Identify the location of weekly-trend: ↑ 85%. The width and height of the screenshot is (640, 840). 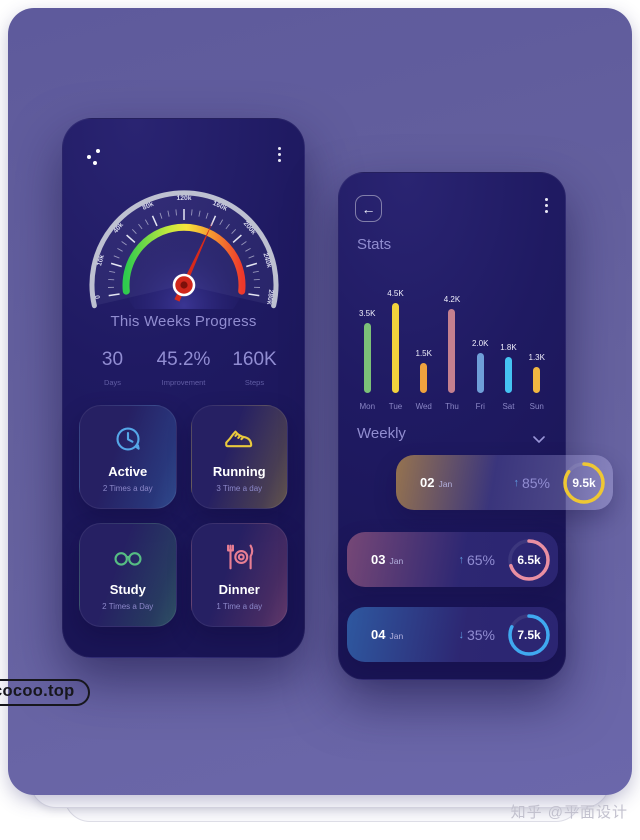
(531, 483).